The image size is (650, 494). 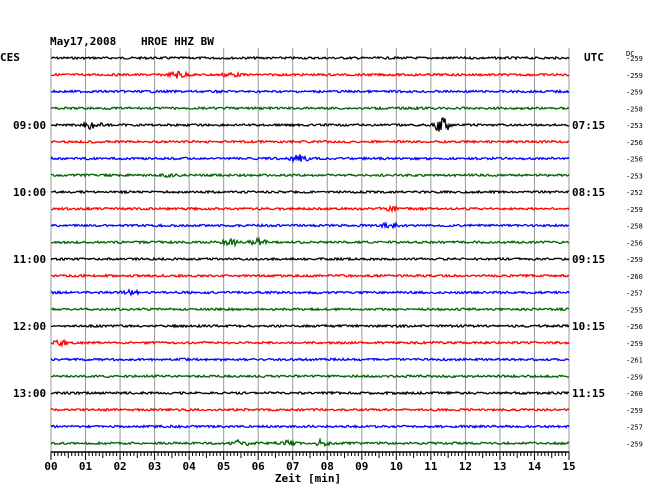 I want to click on right-time-label: 09:15, so click(x=588, y=259).